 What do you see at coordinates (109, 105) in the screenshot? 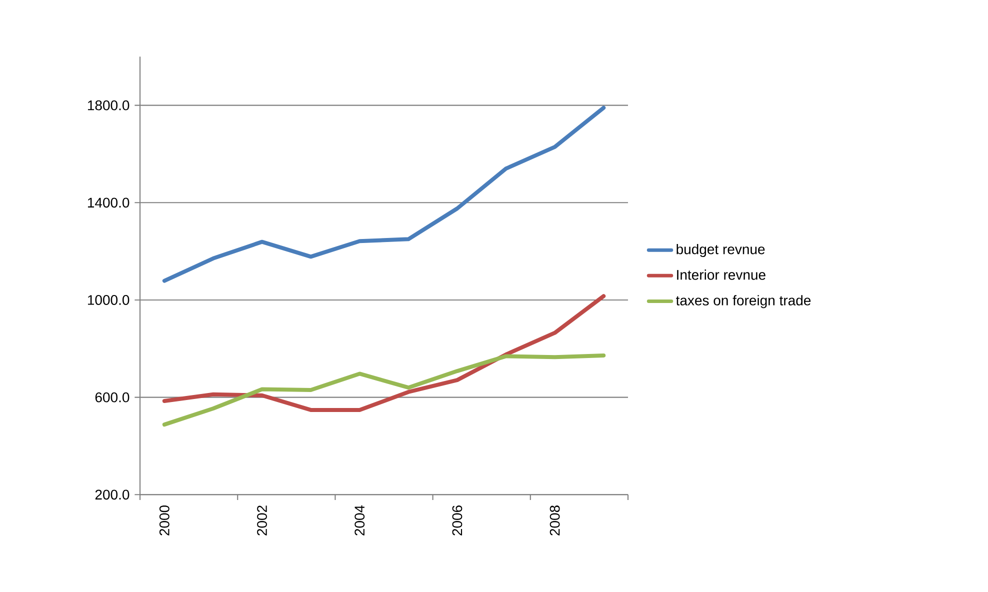
I see `y-tick-label: 1800.0` at bounding box center [109, 105].